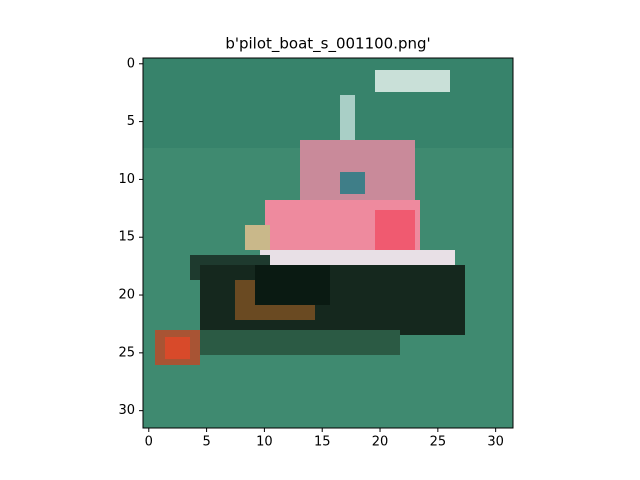 The image size is (640, 480). Describe the element at coordinates (206, 442) in the screenshot. I see `x-tick-label: 5` at that location.